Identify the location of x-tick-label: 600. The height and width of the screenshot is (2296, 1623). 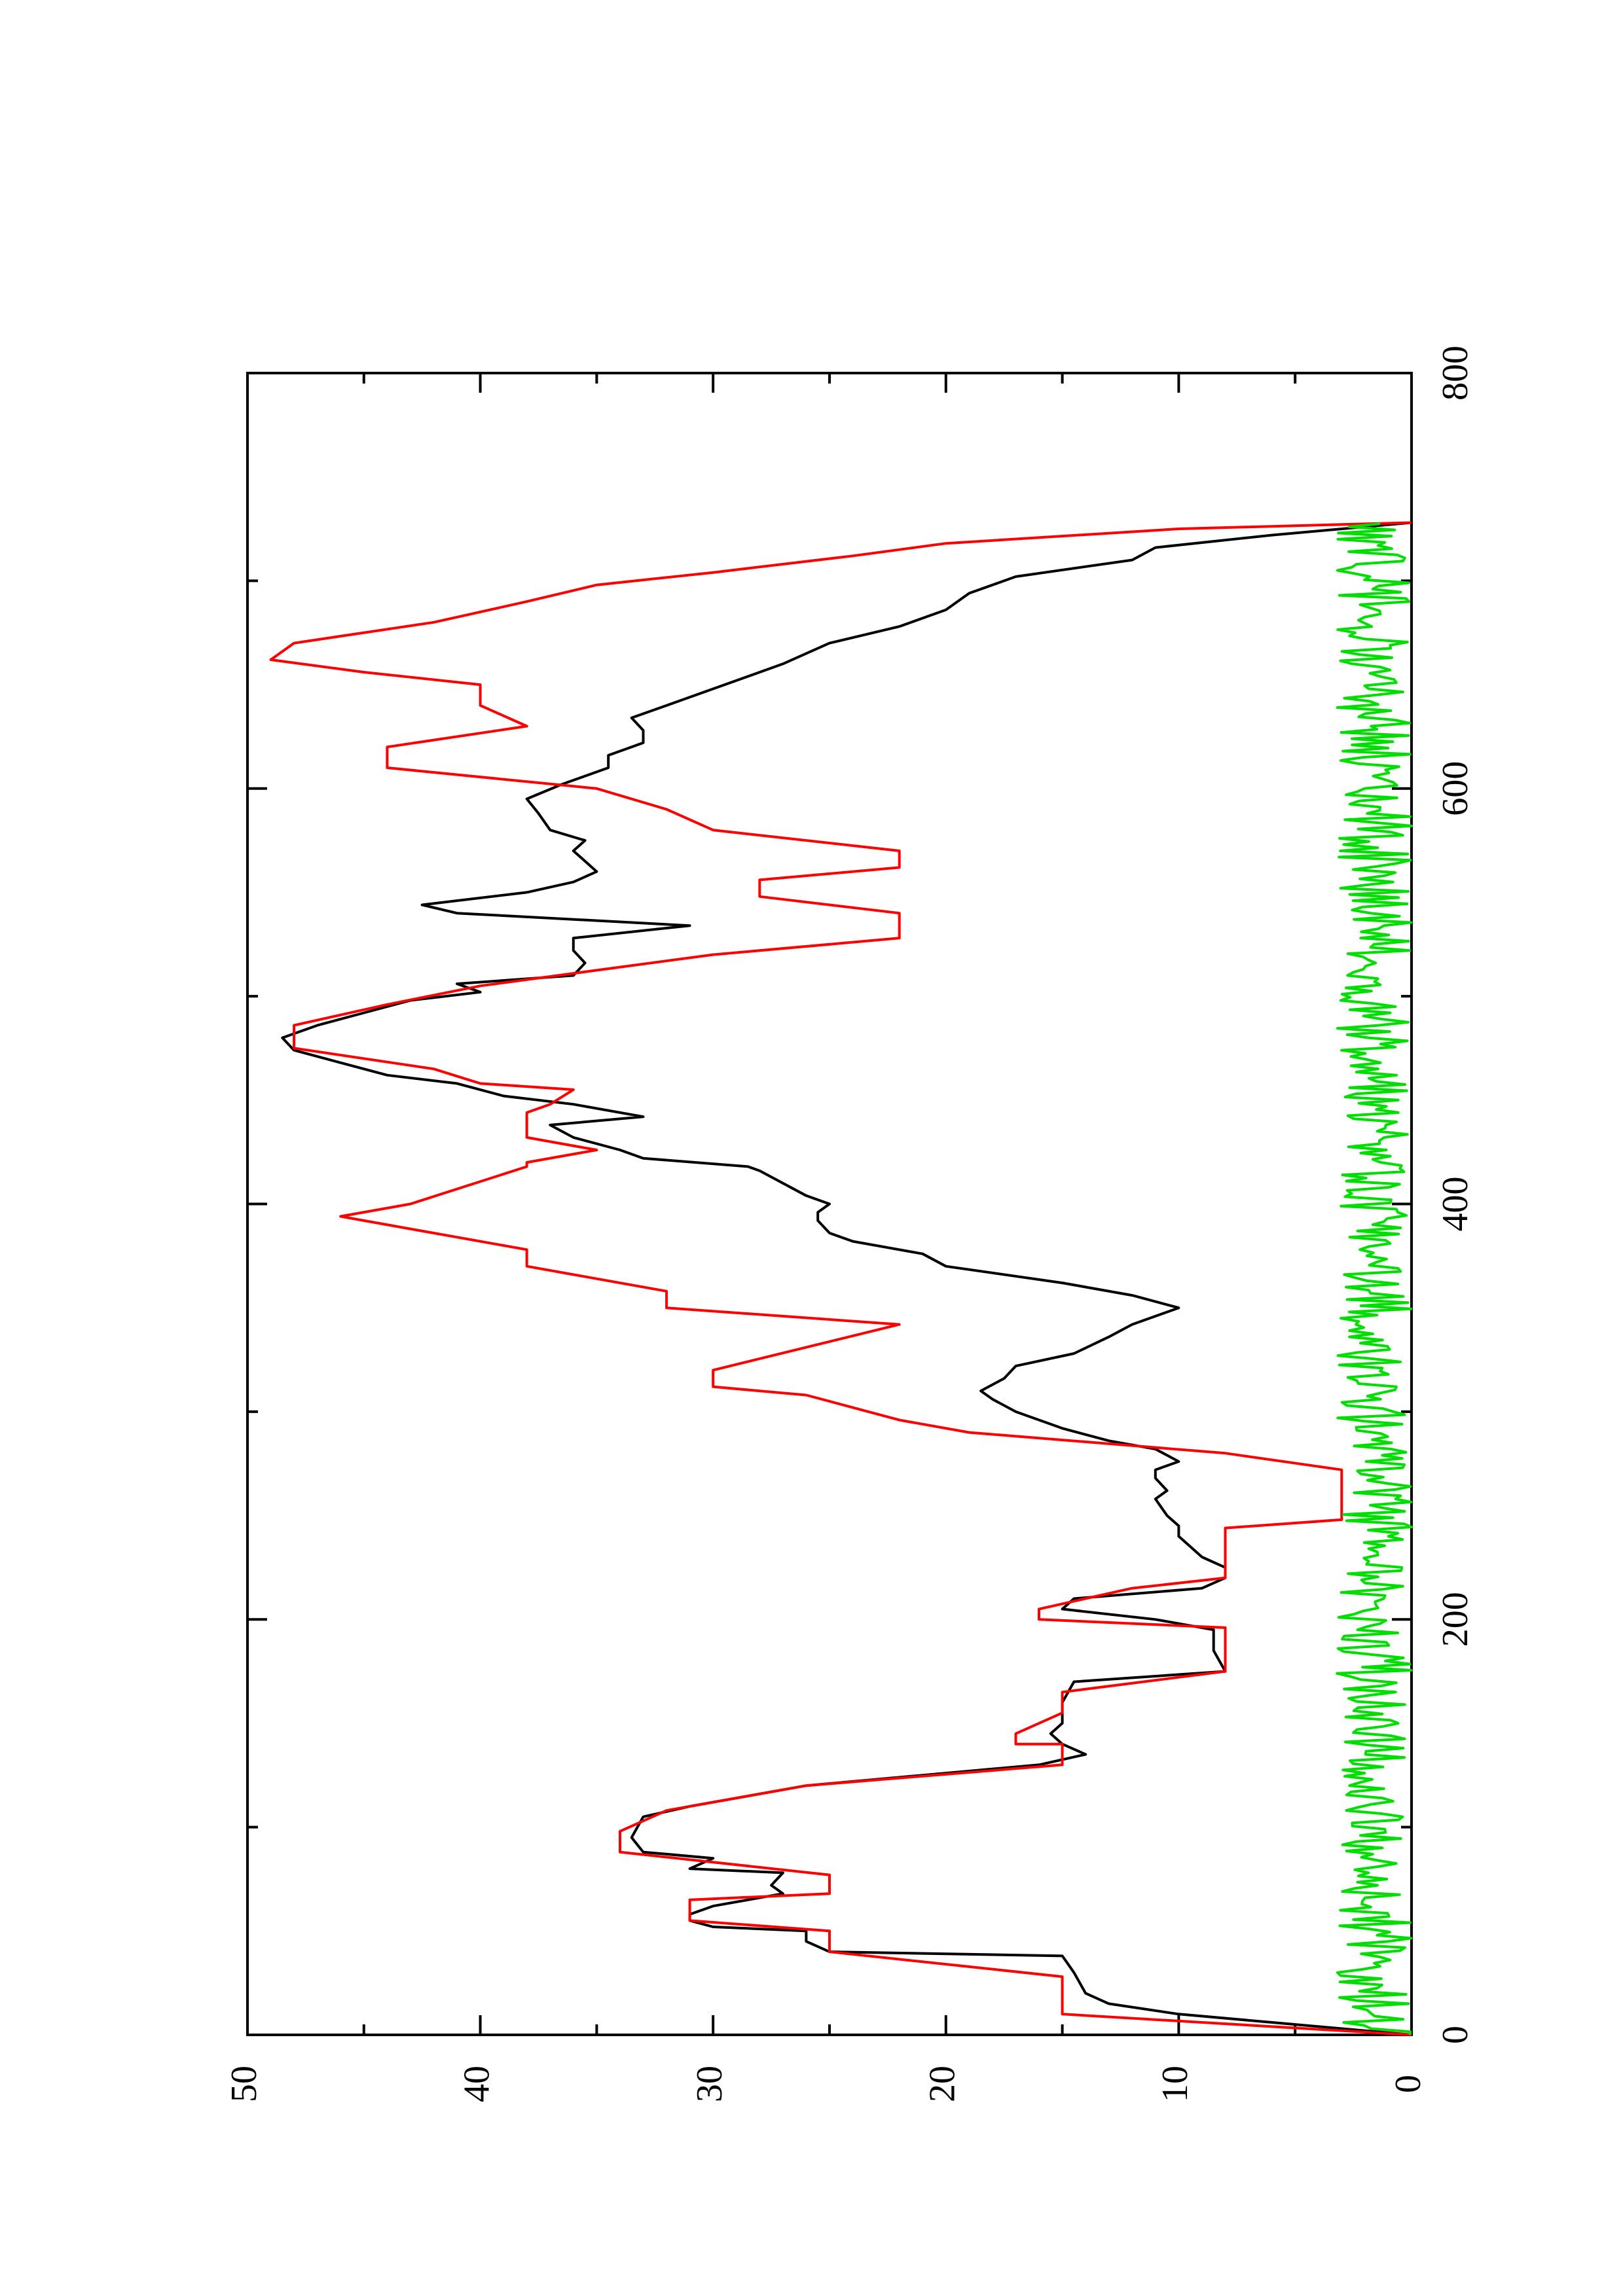
(1455, 788).